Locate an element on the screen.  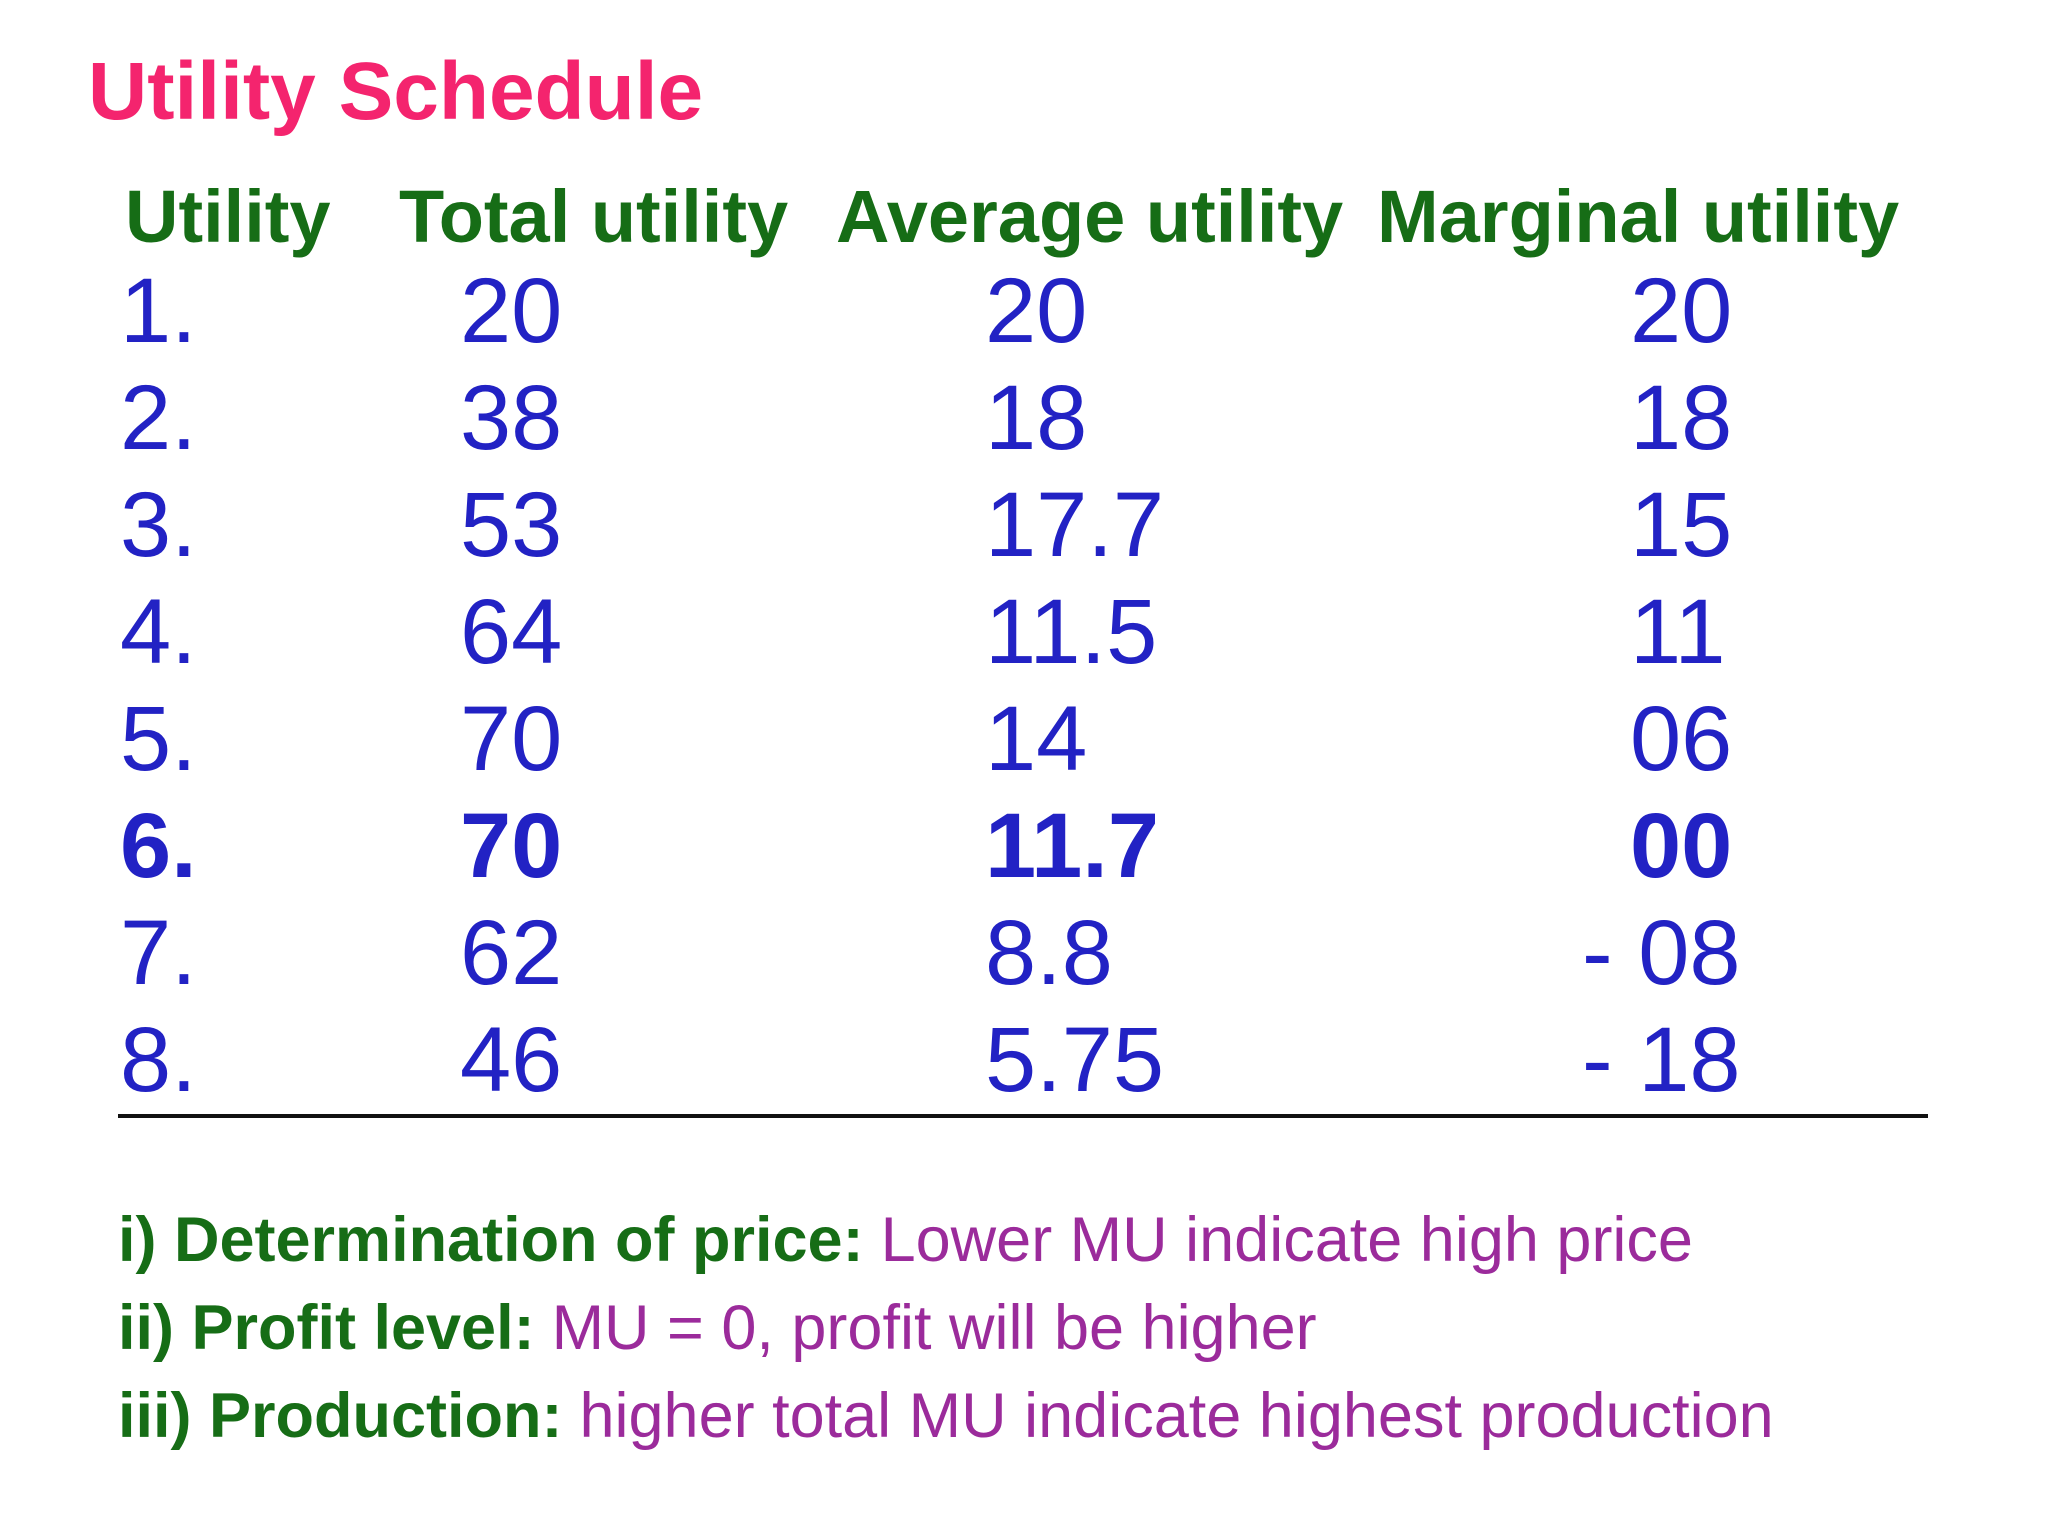
cell-average: 5.75 is located at coordinates (1075, 1060).